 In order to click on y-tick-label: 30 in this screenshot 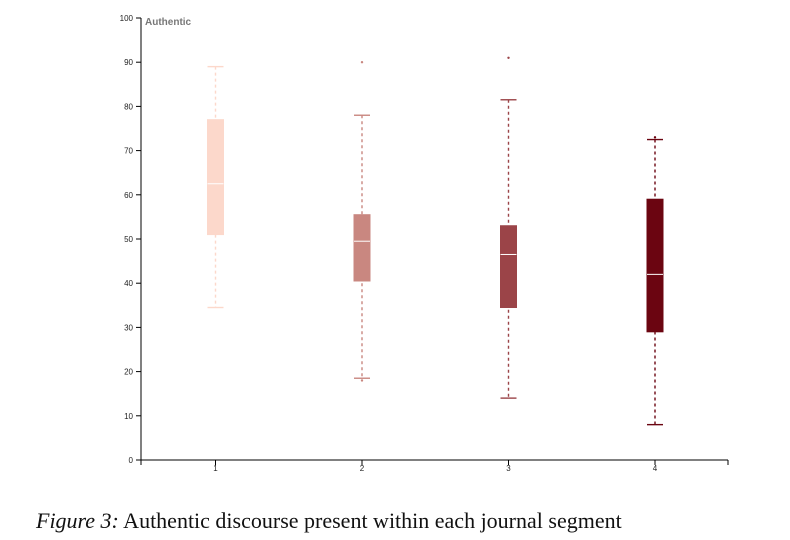, I will do `click(128, 327)`.